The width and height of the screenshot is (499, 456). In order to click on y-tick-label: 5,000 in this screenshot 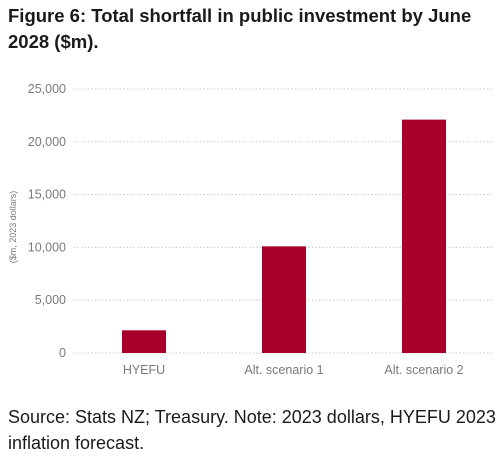, I will do `click(50, 300)`.